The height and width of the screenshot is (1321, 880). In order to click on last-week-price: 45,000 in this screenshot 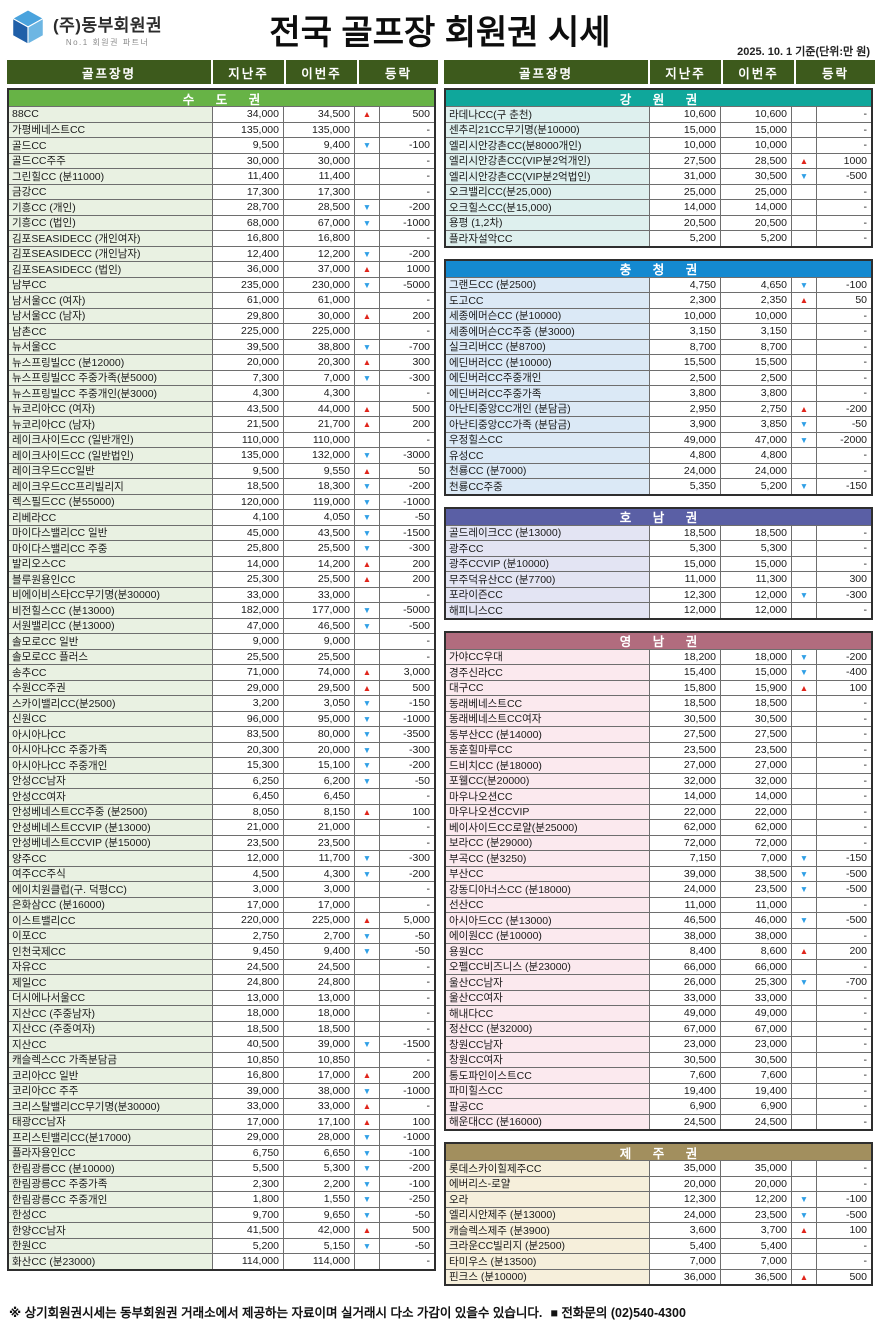, I will do `click(248, 532)`.